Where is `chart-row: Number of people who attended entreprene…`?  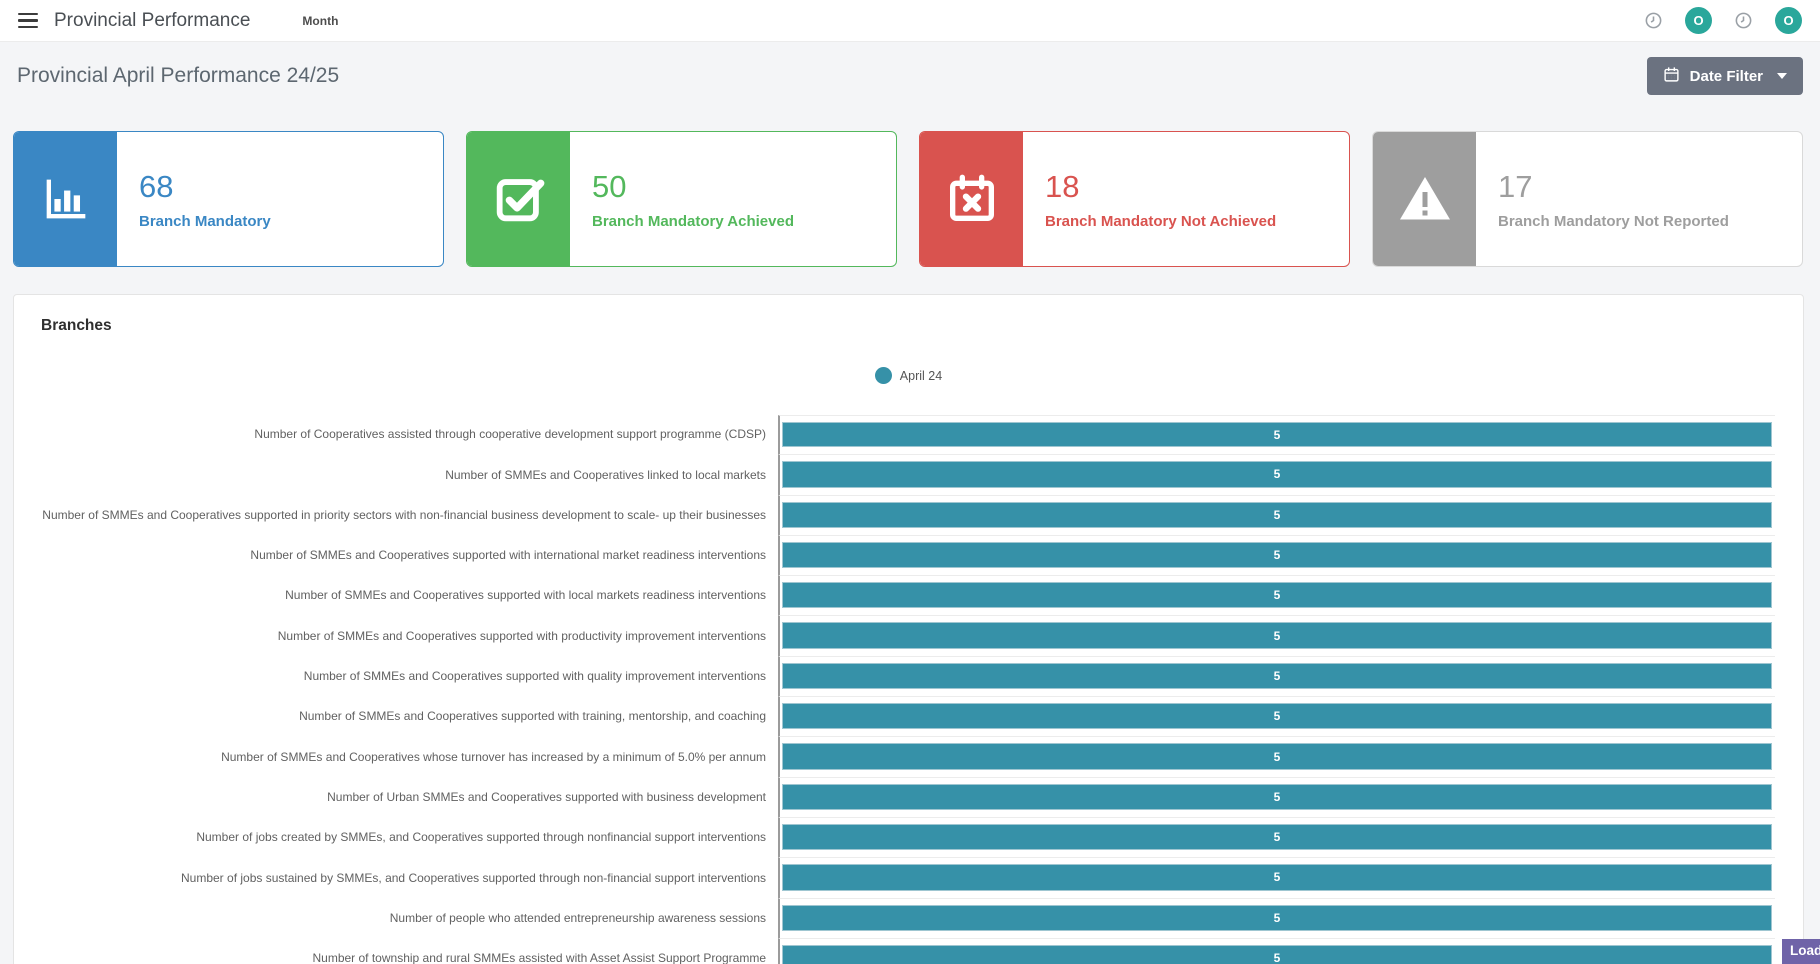
chart-row: Number of people who attended entreprene… is located at coordinates (902, 918).